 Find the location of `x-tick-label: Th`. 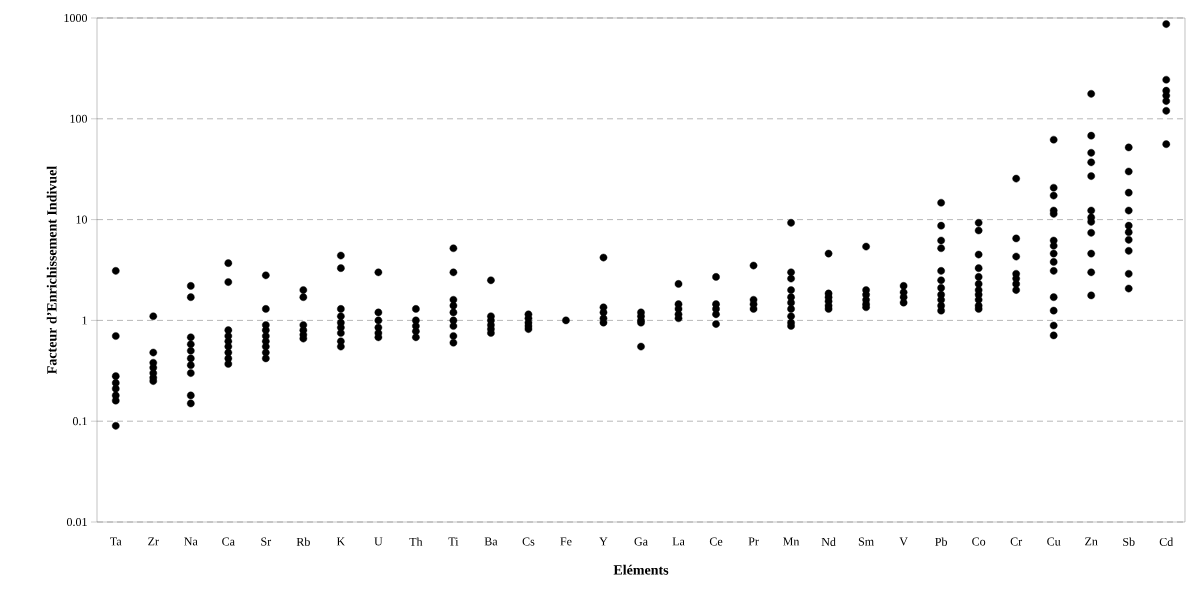

x-tick-label: Th is located at coordinates (416, 541).